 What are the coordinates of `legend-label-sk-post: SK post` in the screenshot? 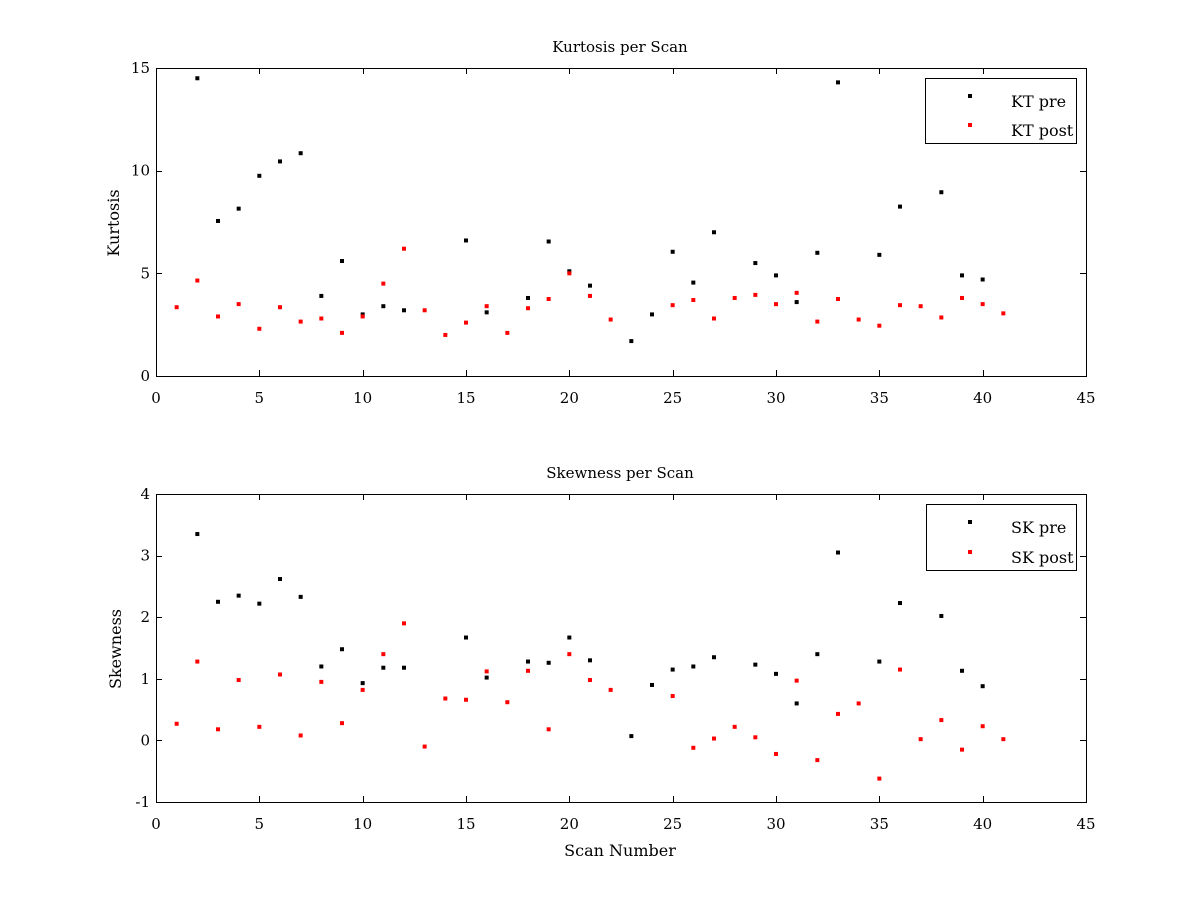 It's located at (1042, 557).